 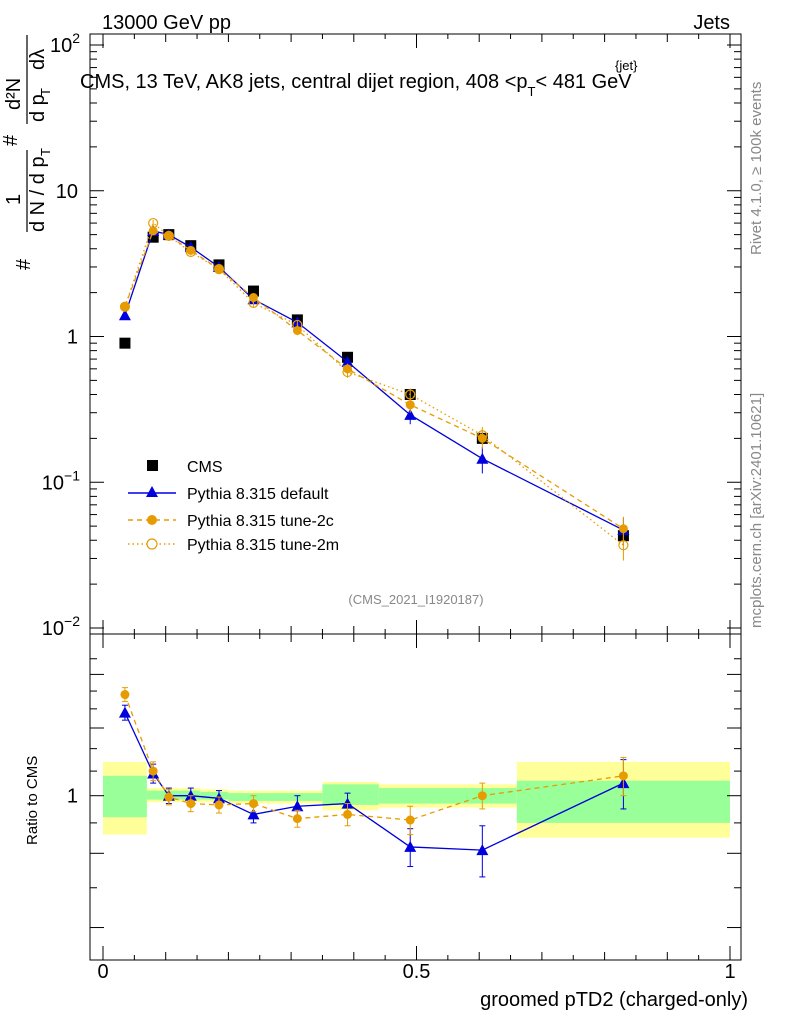 I want to click on ratio-line, so click(x=374, y=757).